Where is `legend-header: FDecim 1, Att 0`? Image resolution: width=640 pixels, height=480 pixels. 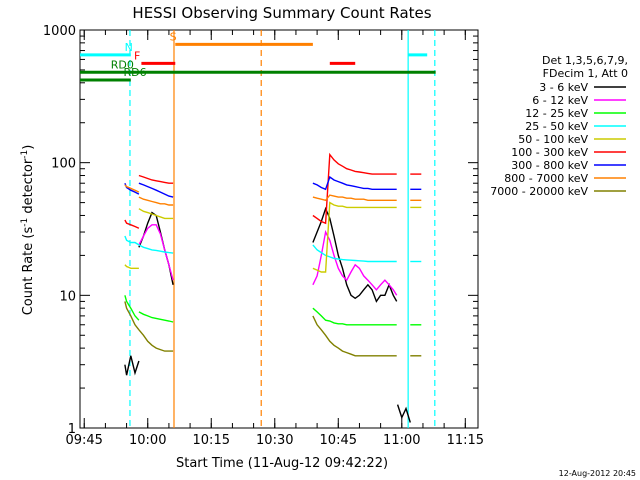 legend-header: FDecim 1, Att 0 is located at coordinates (585, 73).